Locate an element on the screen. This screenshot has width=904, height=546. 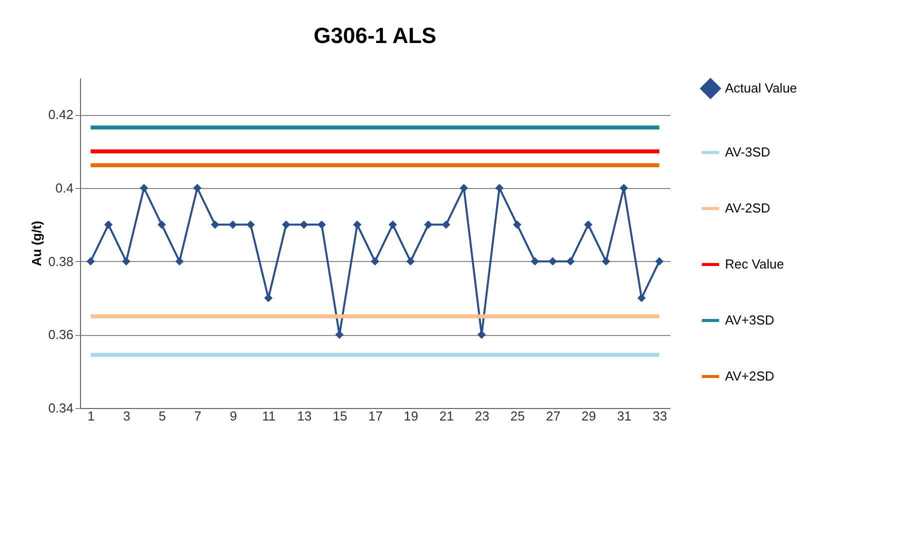
x-tick-label: 19 is located at coordinates (411, 416).